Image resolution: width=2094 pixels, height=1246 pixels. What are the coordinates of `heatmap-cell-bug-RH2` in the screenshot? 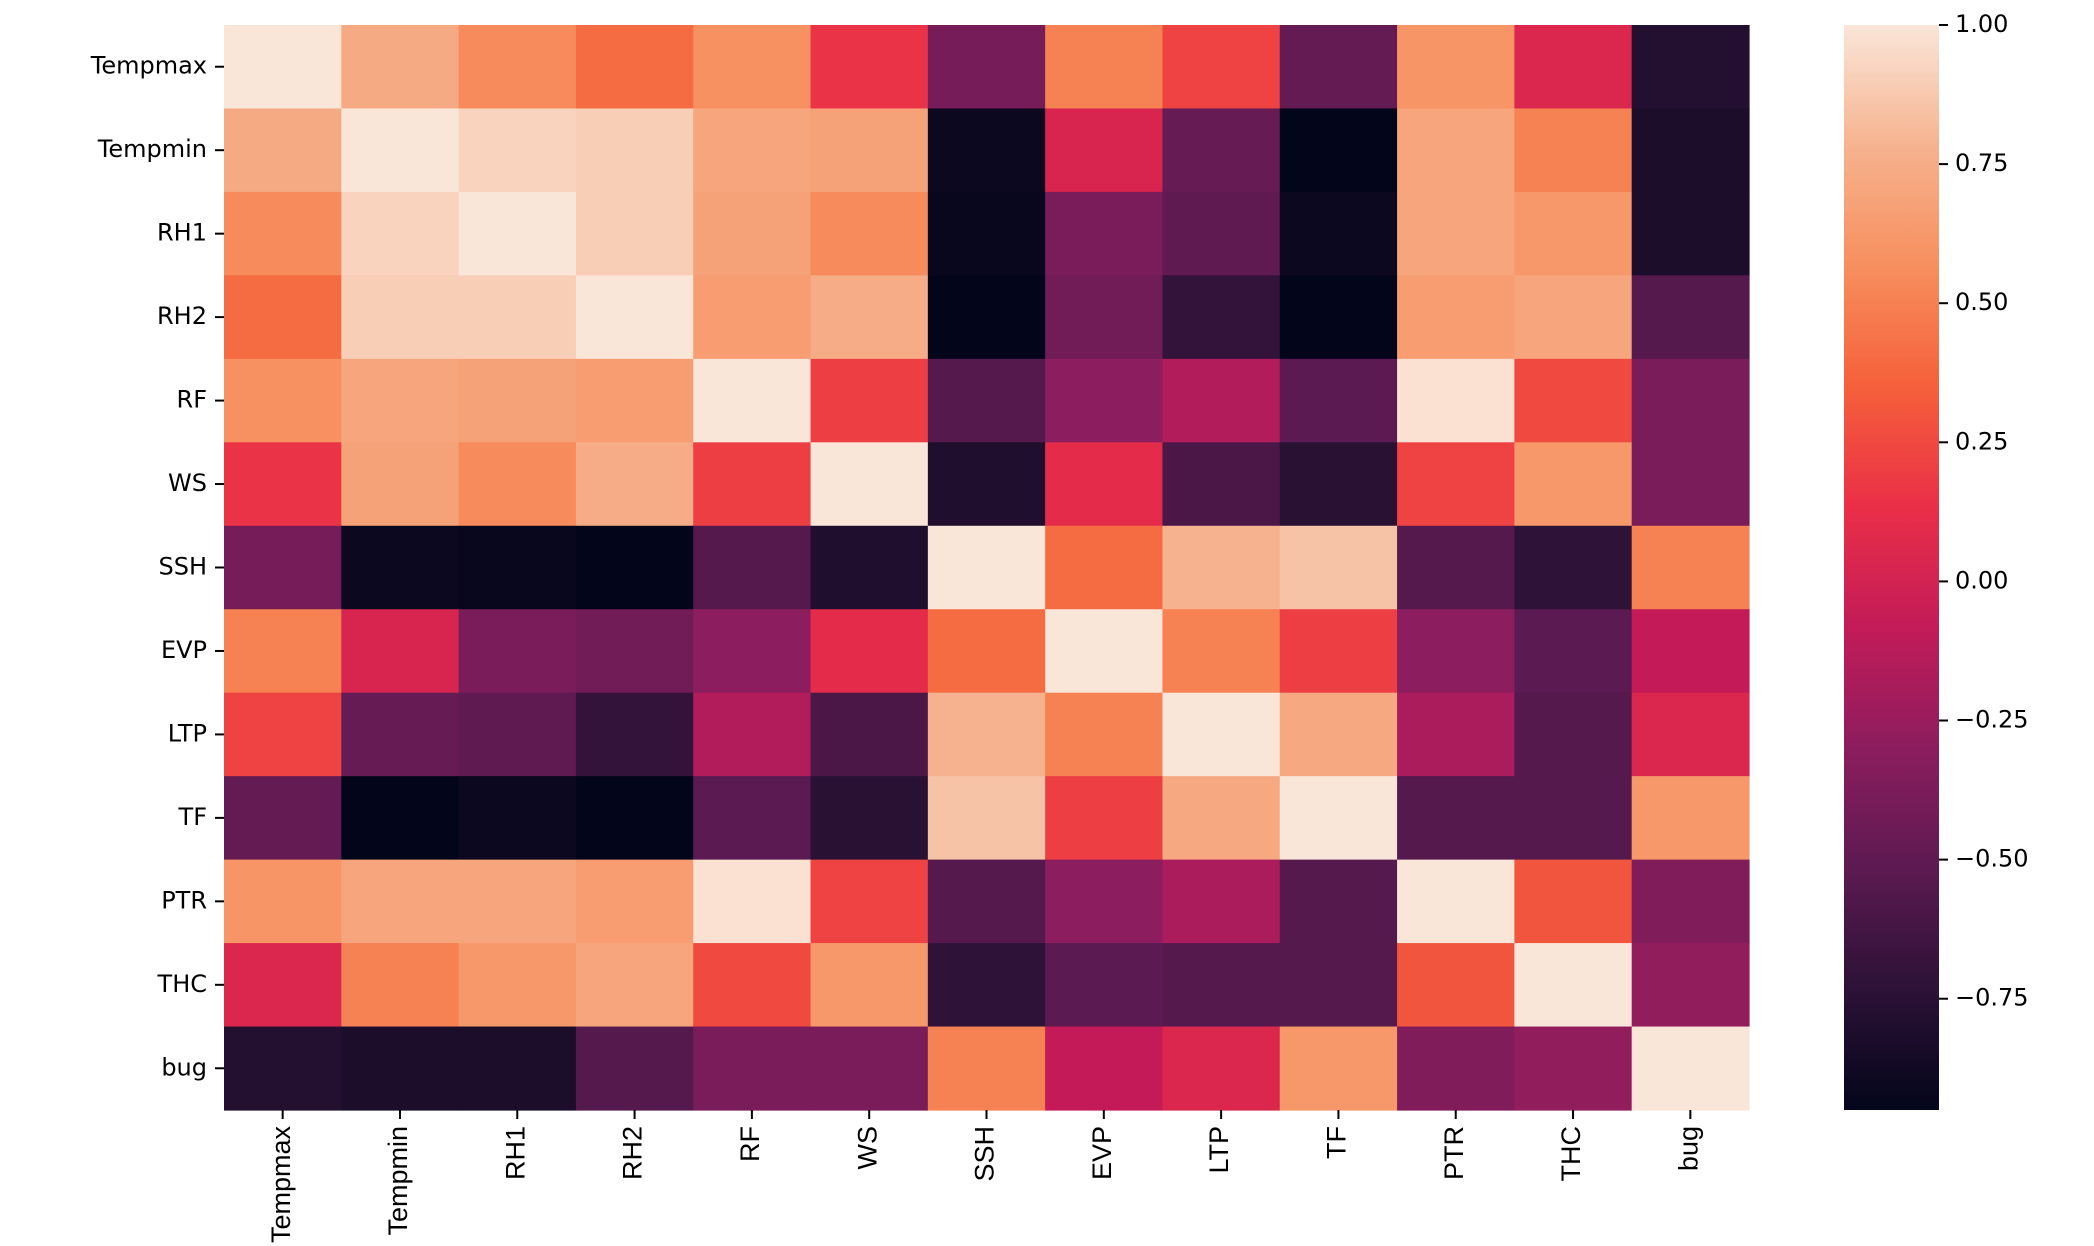 It's located at (634, 1068).